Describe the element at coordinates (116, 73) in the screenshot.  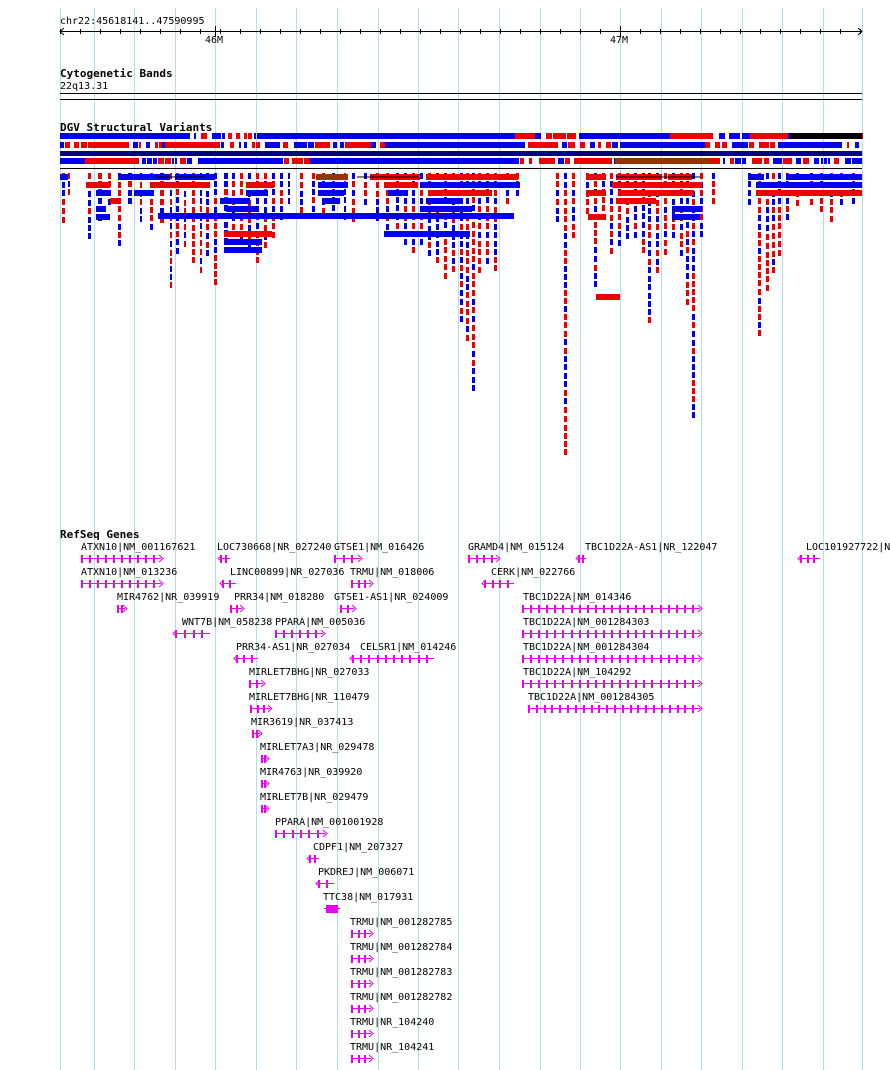
I see `track-title-cytobands: Cytogenetic Bands` at that location.